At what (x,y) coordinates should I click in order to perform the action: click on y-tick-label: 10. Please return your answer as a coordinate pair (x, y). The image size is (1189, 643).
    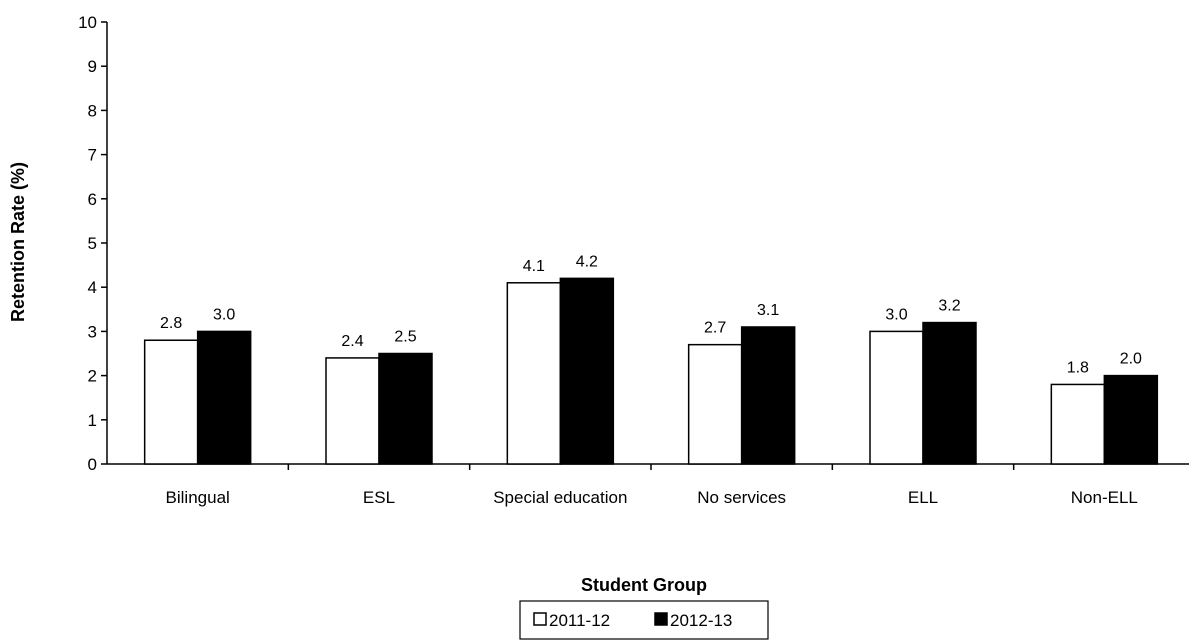
    Looking at the image, I should click on (87, 22).